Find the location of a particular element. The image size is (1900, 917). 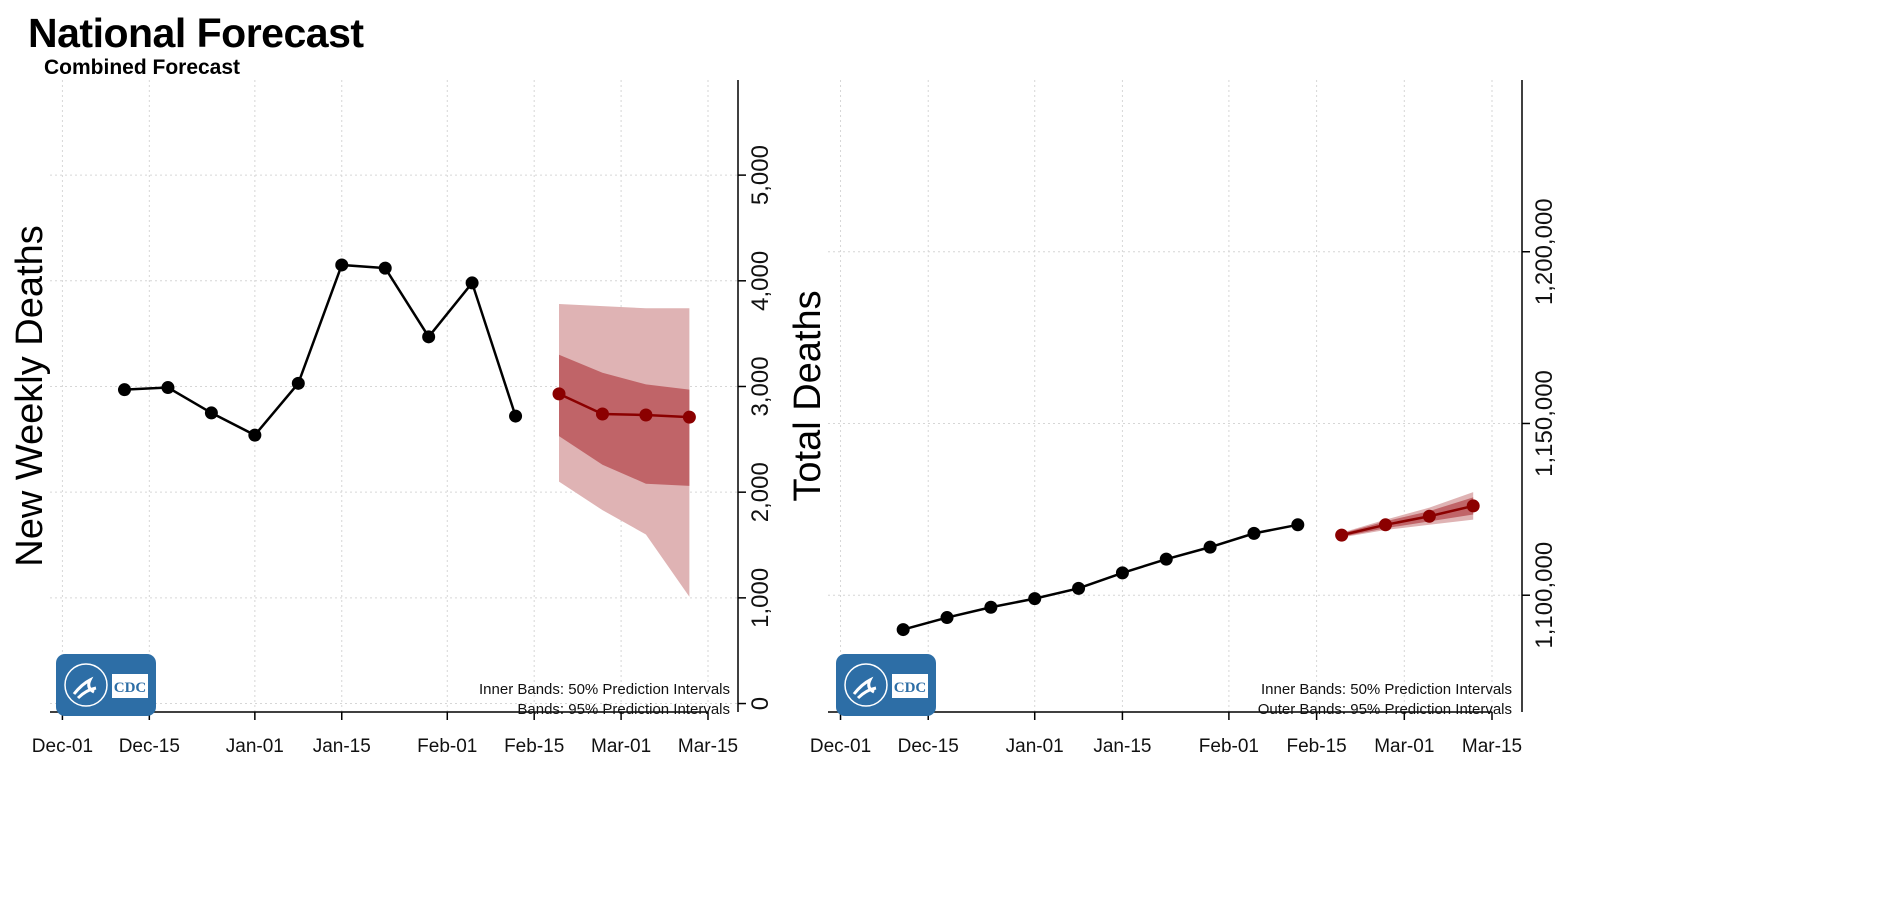

page-title: National Forecast is located at coordinates (196, 33).